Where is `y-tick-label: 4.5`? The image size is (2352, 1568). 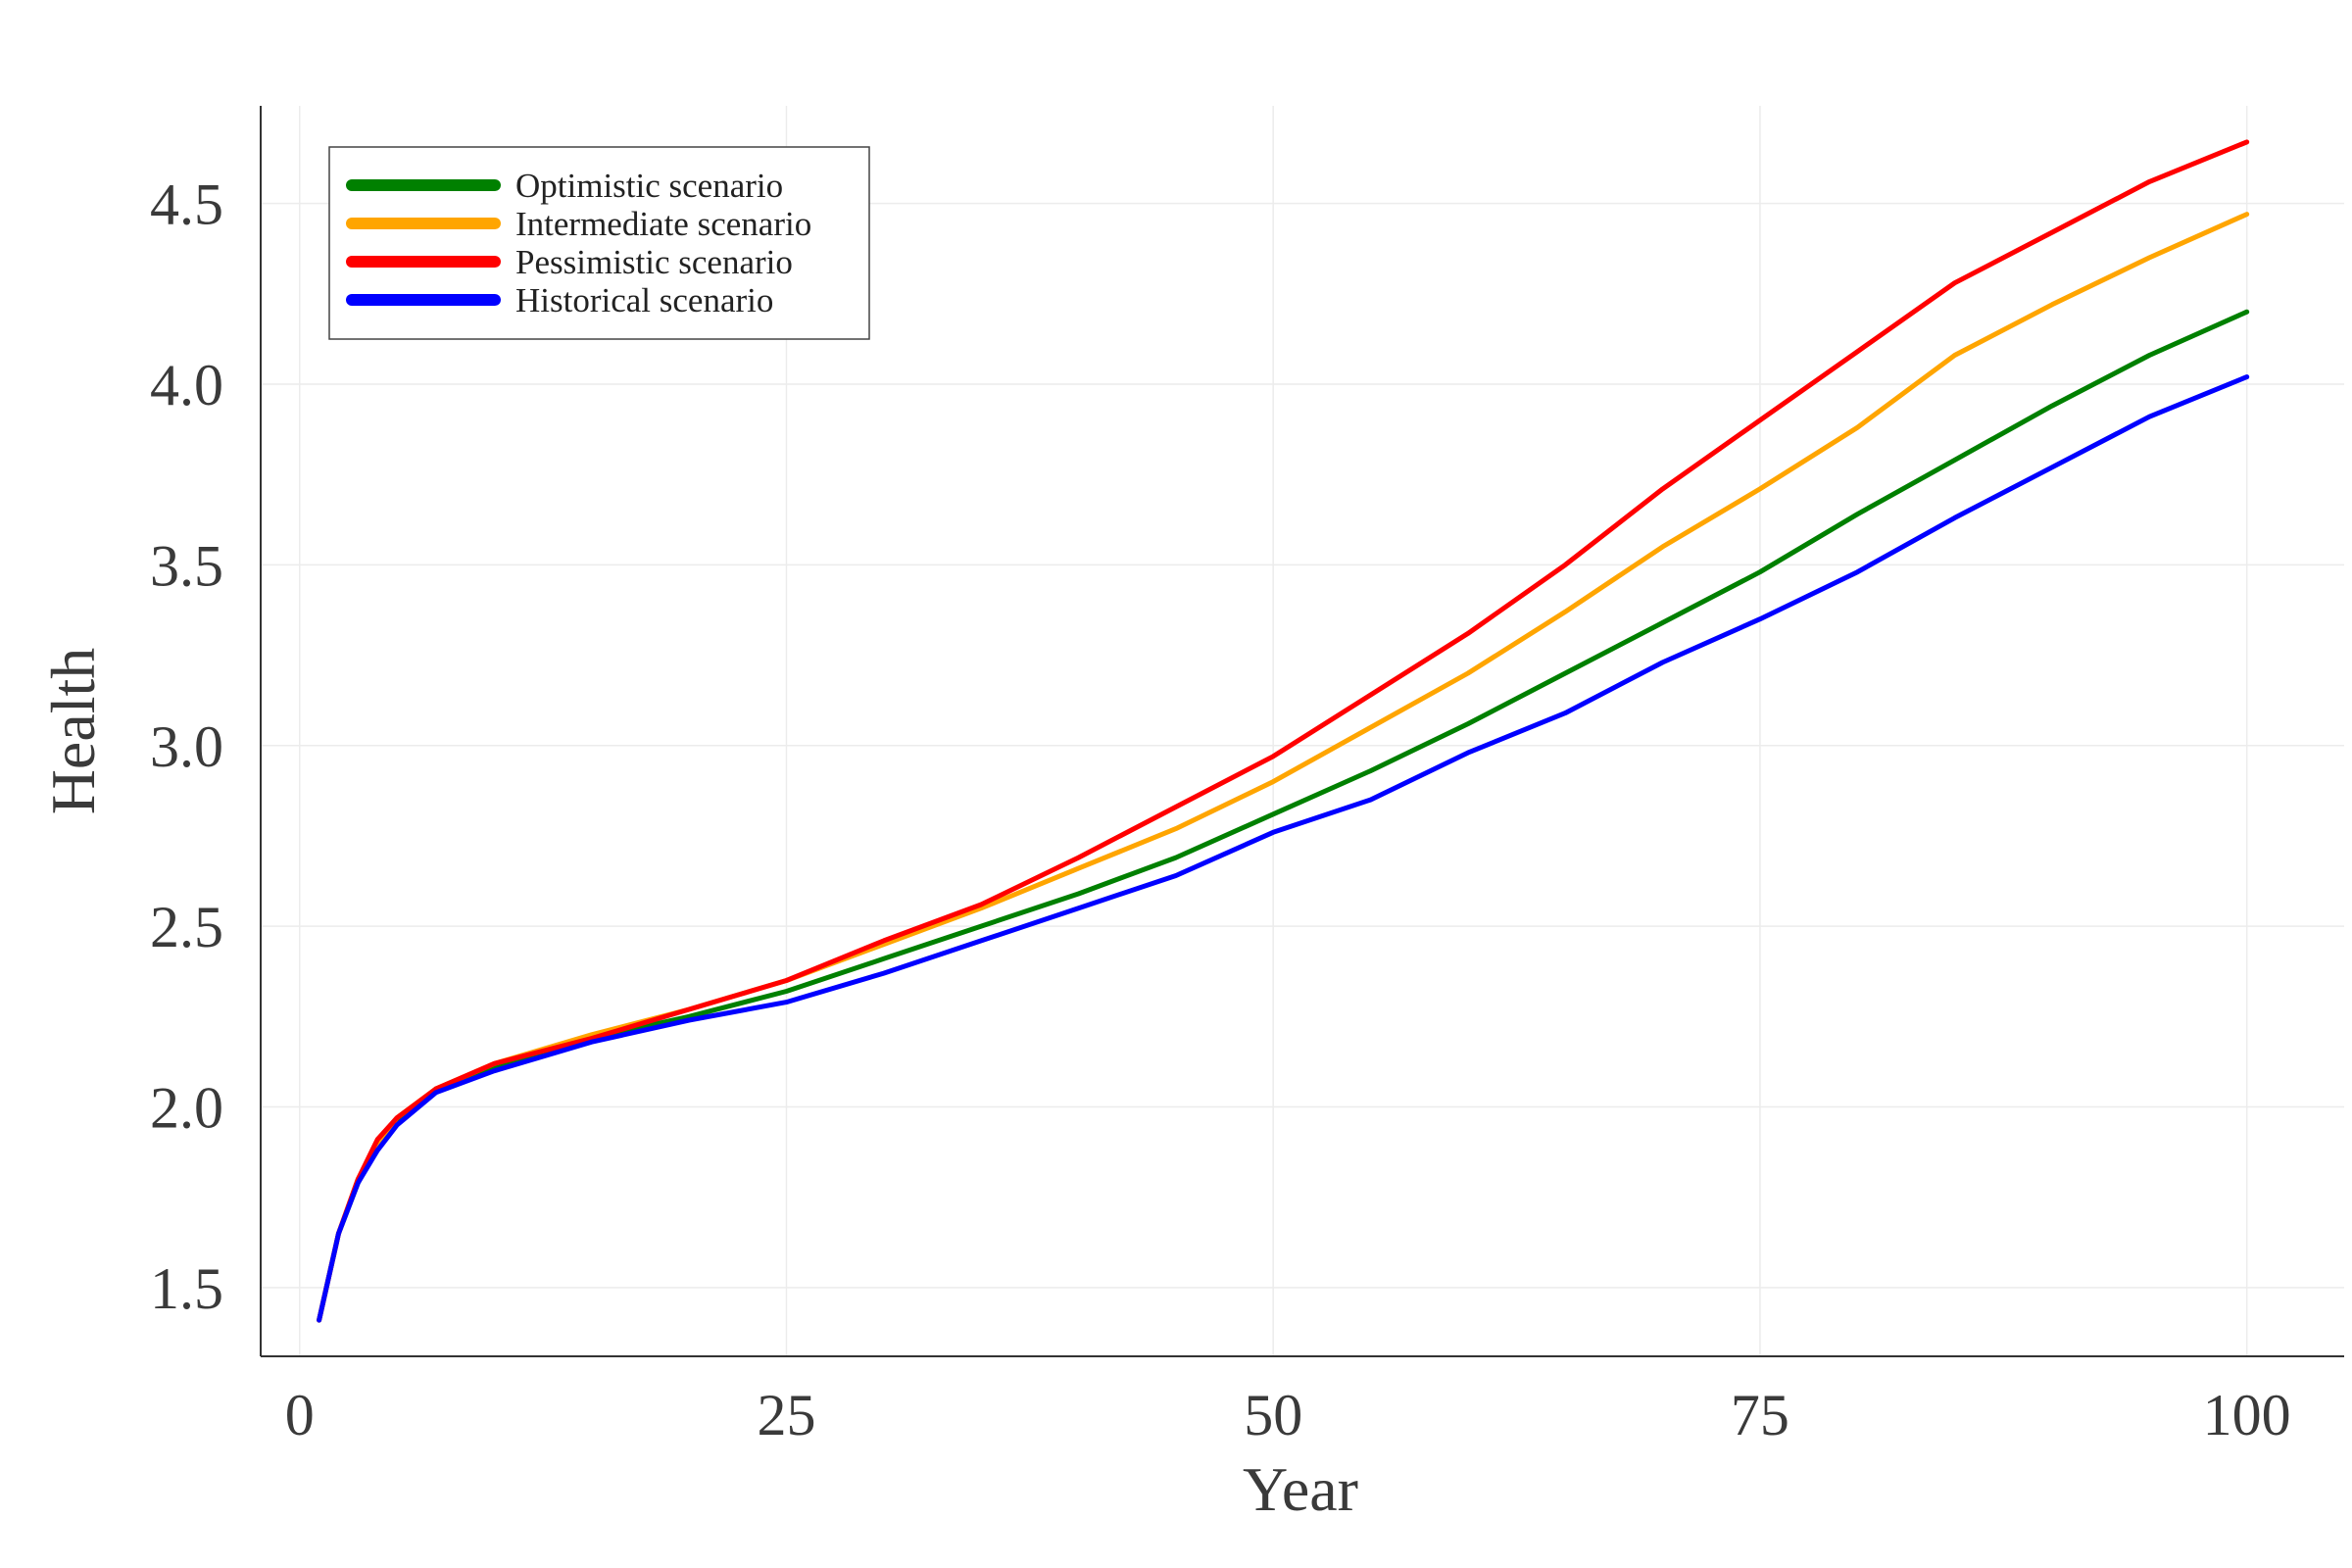 y-tick-label: 4.5 is located at coordinates (186, 204).